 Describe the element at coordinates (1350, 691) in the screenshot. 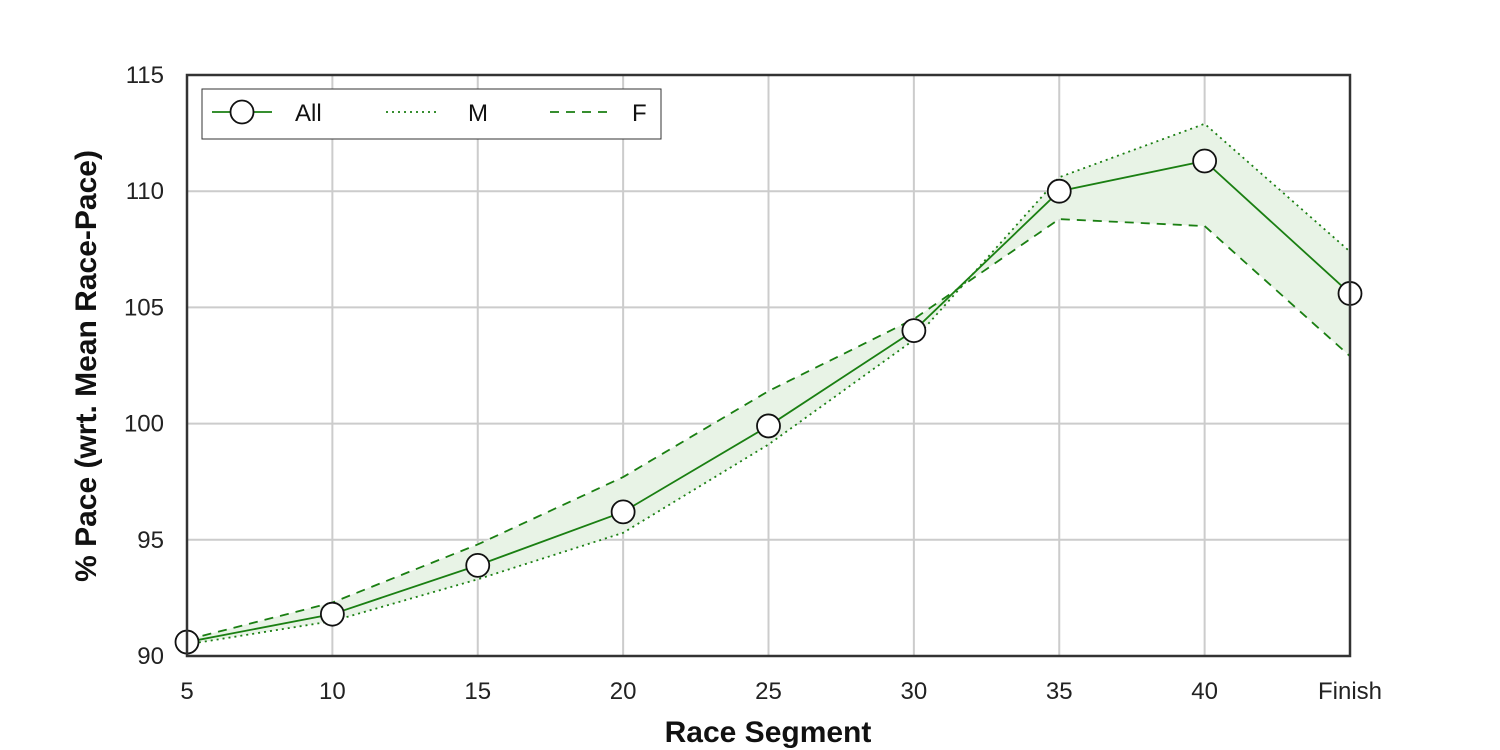

I see `x-tick-label-8: Finish` at that location.